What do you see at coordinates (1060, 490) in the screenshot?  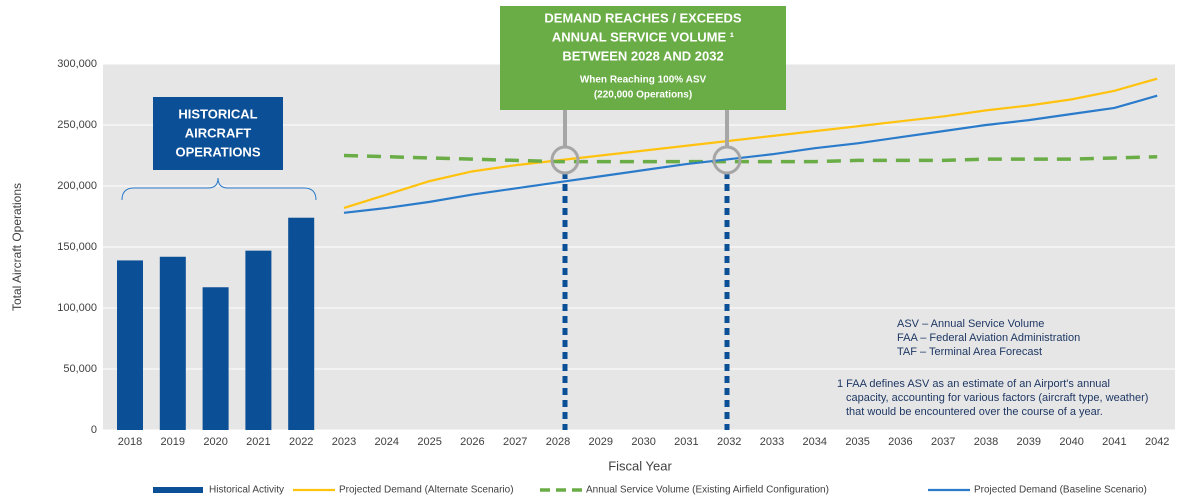 I see `legend-label: Projected Demand (Baseline Scenario)` at bounding box center [1060, 490].